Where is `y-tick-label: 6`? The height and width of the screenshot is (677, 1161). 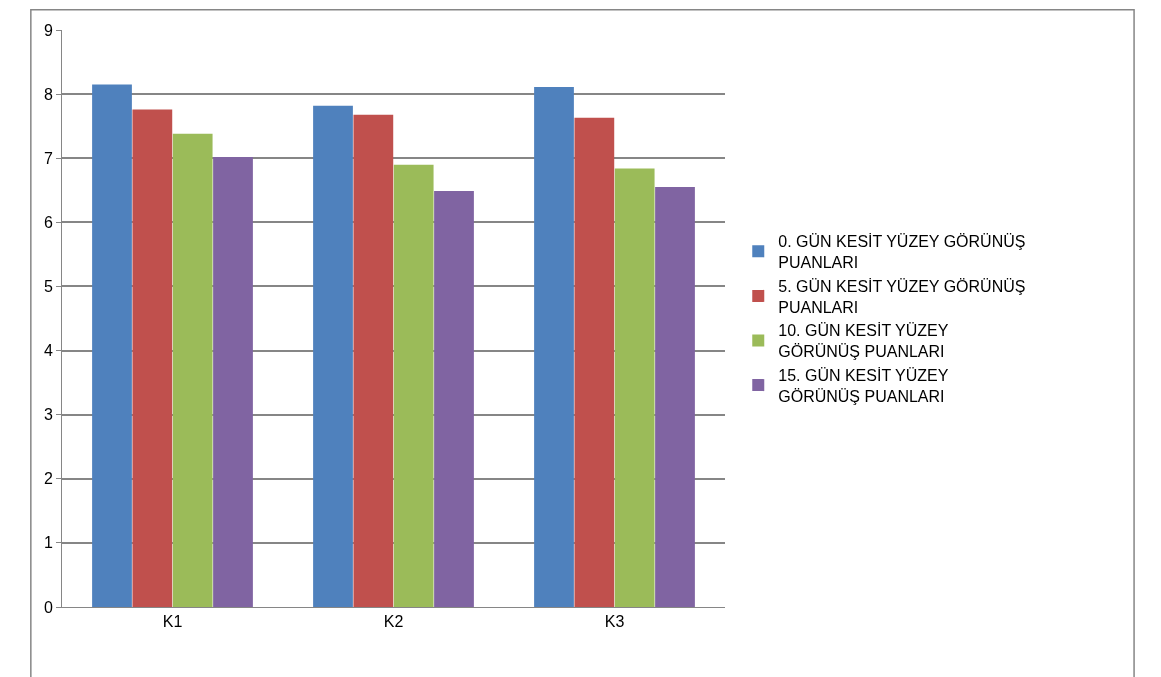 y-tick-label: 6 is located at coordinates (48, 222).